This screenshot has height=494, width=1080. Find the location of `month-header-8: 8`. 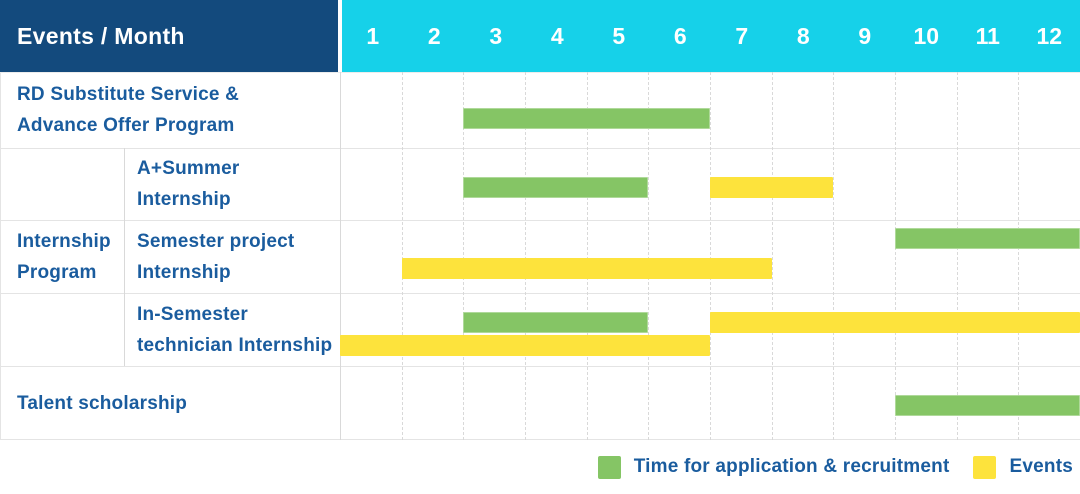

month-header-8: 8 is located at coordinates (803, 35).